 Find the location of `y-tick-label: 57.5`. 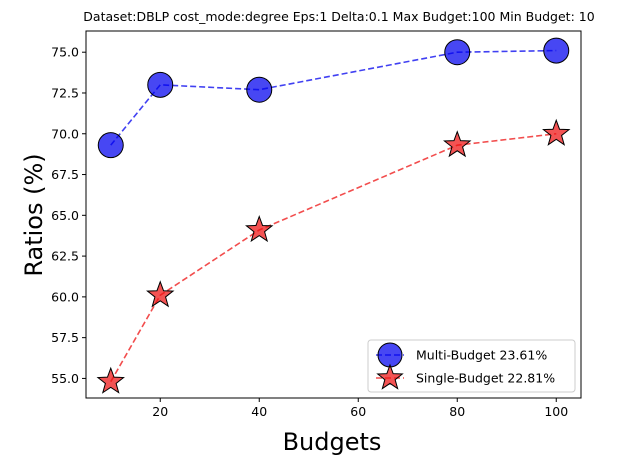

y-tick-label: 57.5 is located at coordinates (65, 337).